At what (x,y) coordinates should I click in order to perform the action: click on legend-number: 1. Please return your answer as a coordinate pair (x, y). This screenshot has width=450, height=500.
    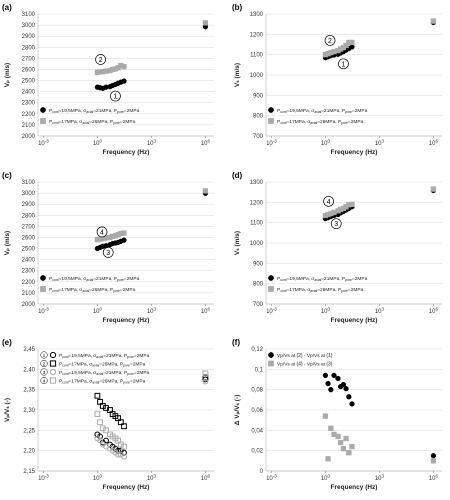
    Looking at the image, I should click on (44, 356).